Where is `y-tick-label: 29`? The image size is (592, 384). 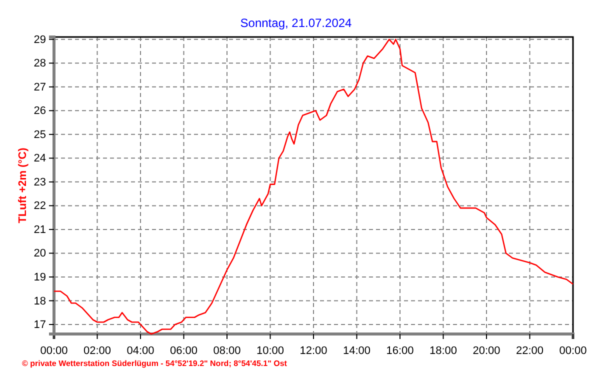
y-tick-label: 29 is located at coordinates (40, 40).